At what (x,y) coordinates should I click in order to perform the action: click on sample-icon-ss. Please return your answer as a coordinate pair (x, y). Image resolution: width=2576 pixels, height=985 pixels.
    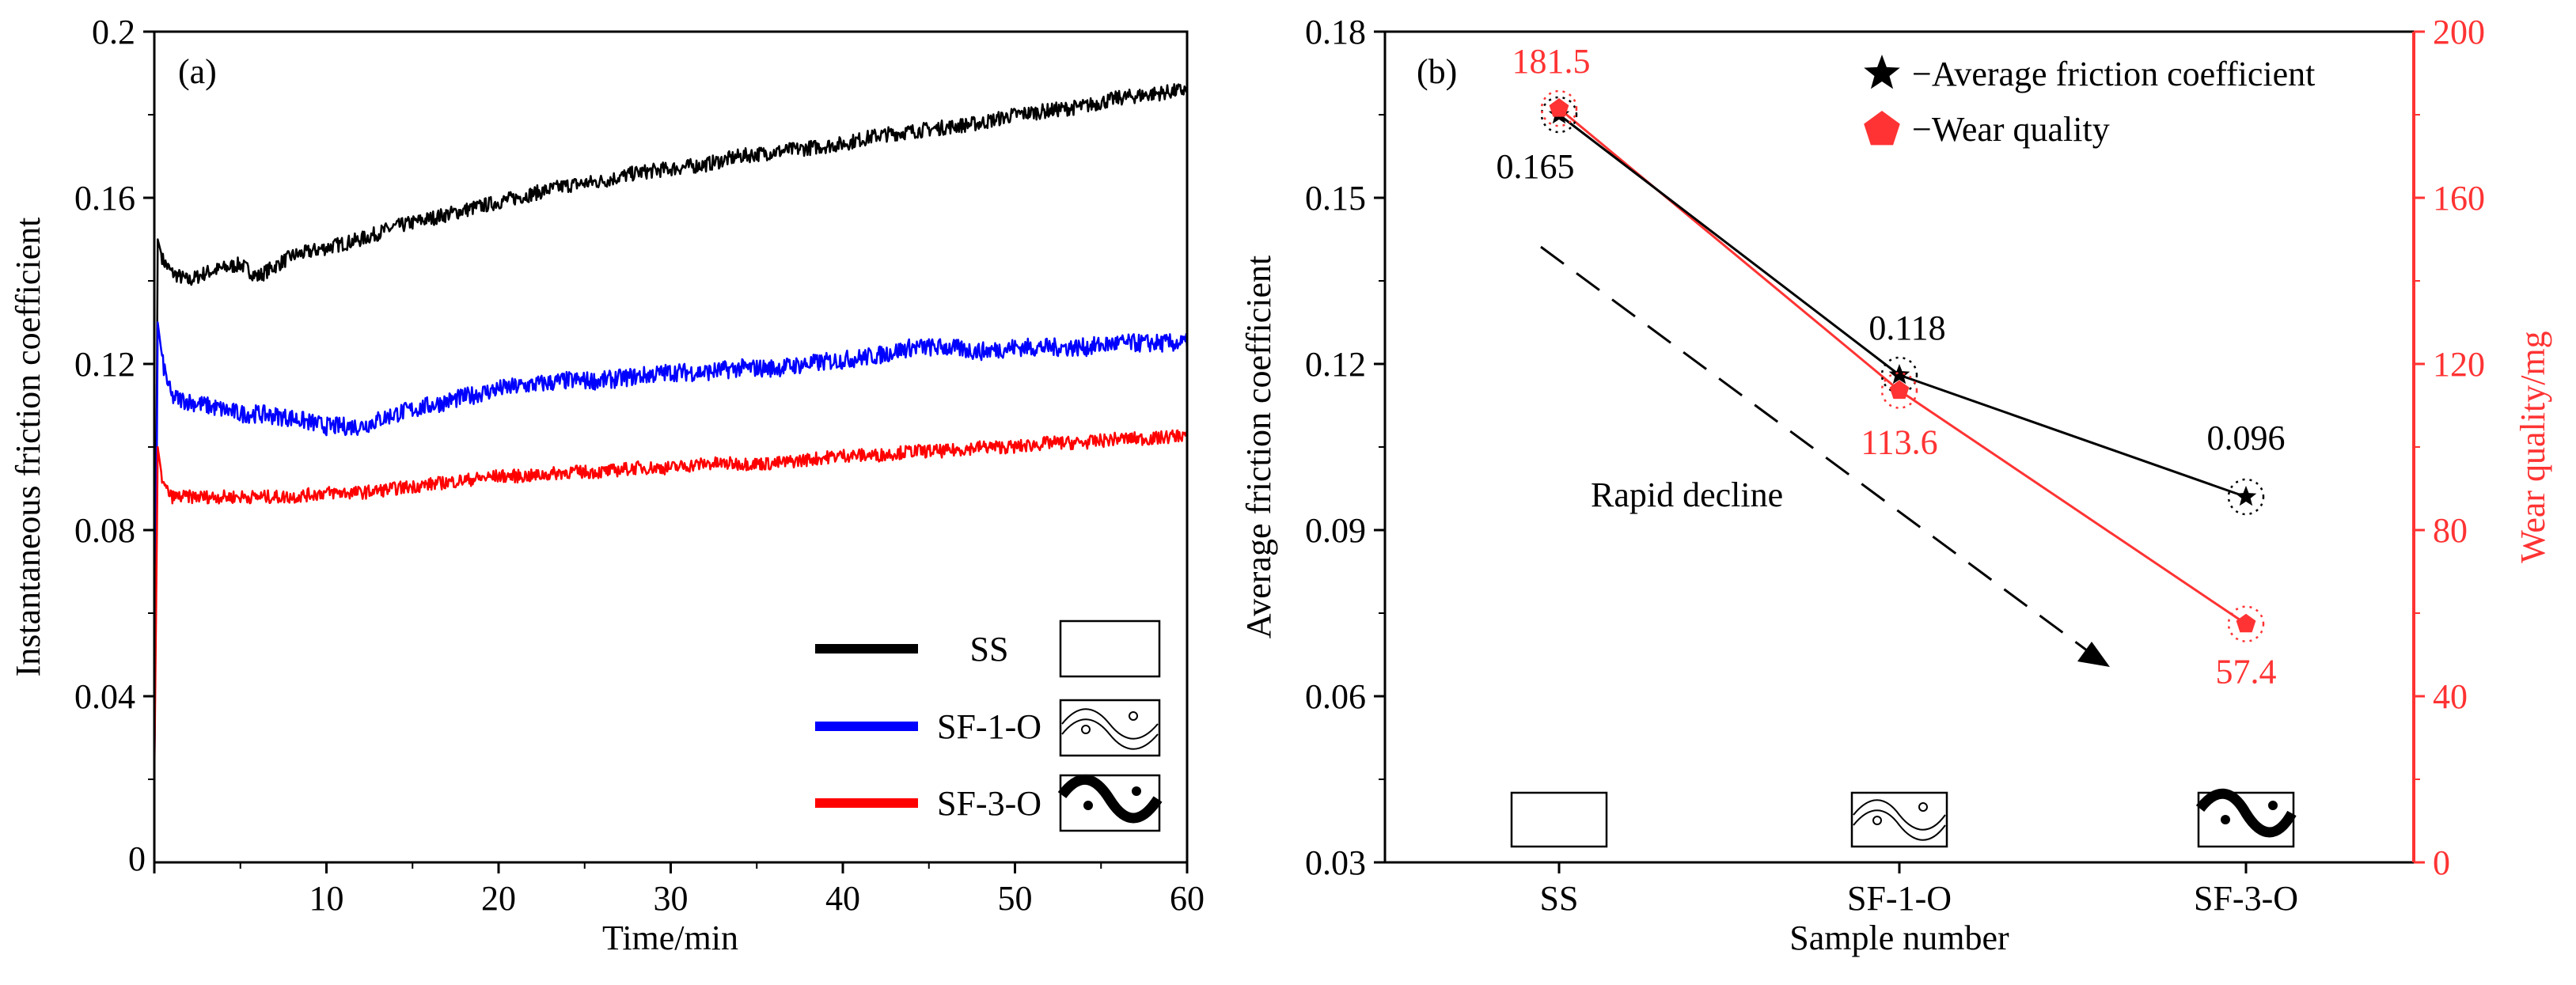
    Looking at the image, I should click on (1559, 819).